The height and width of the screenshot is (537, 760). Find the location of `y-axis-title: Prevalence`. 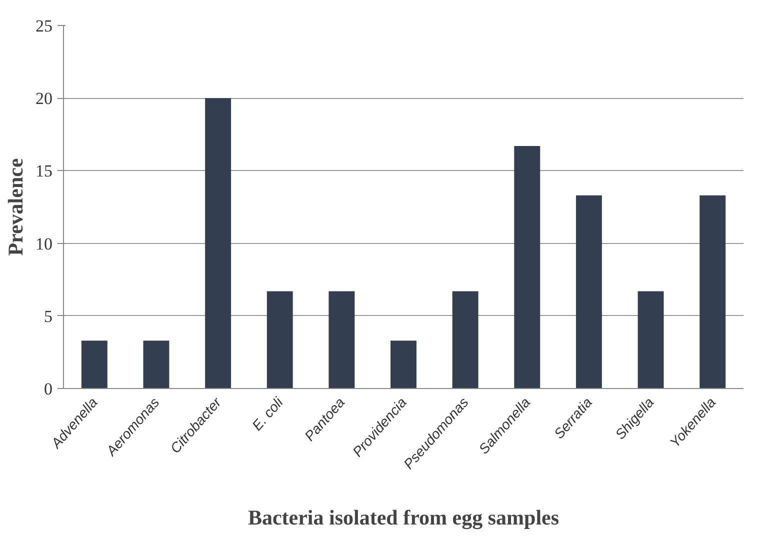

y-axis-title: Prevalence is located at coordinates (16, 207).